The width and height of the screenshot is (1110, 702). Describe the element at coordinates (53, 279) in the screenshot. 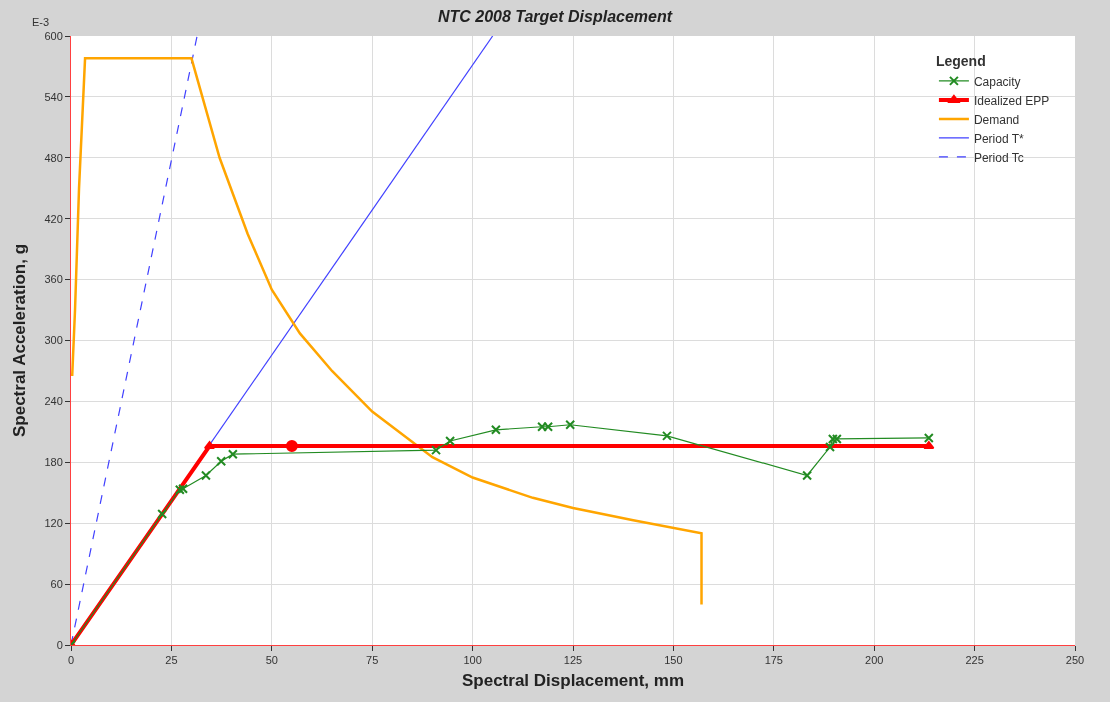

I see `y-tick-label: 360` at that location.